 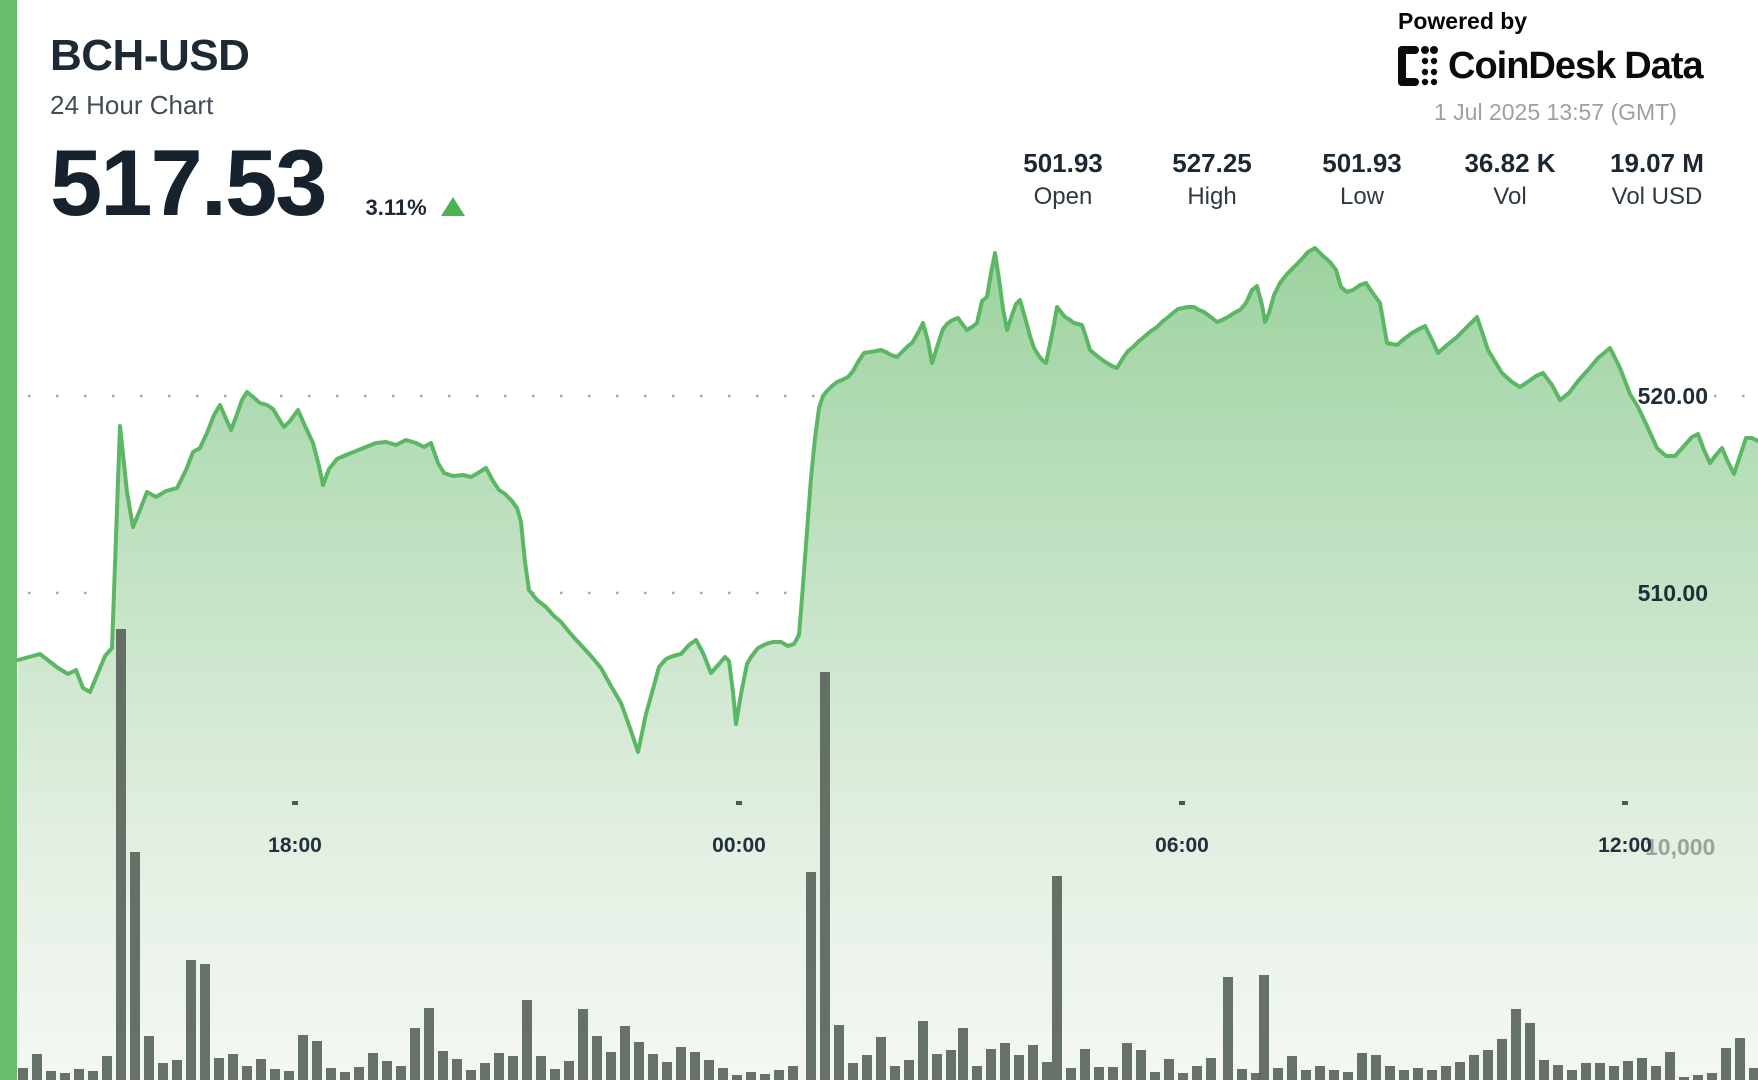 I want to click on coindesk-logo: CoinDesk Data, so click(x=1551, y=66).